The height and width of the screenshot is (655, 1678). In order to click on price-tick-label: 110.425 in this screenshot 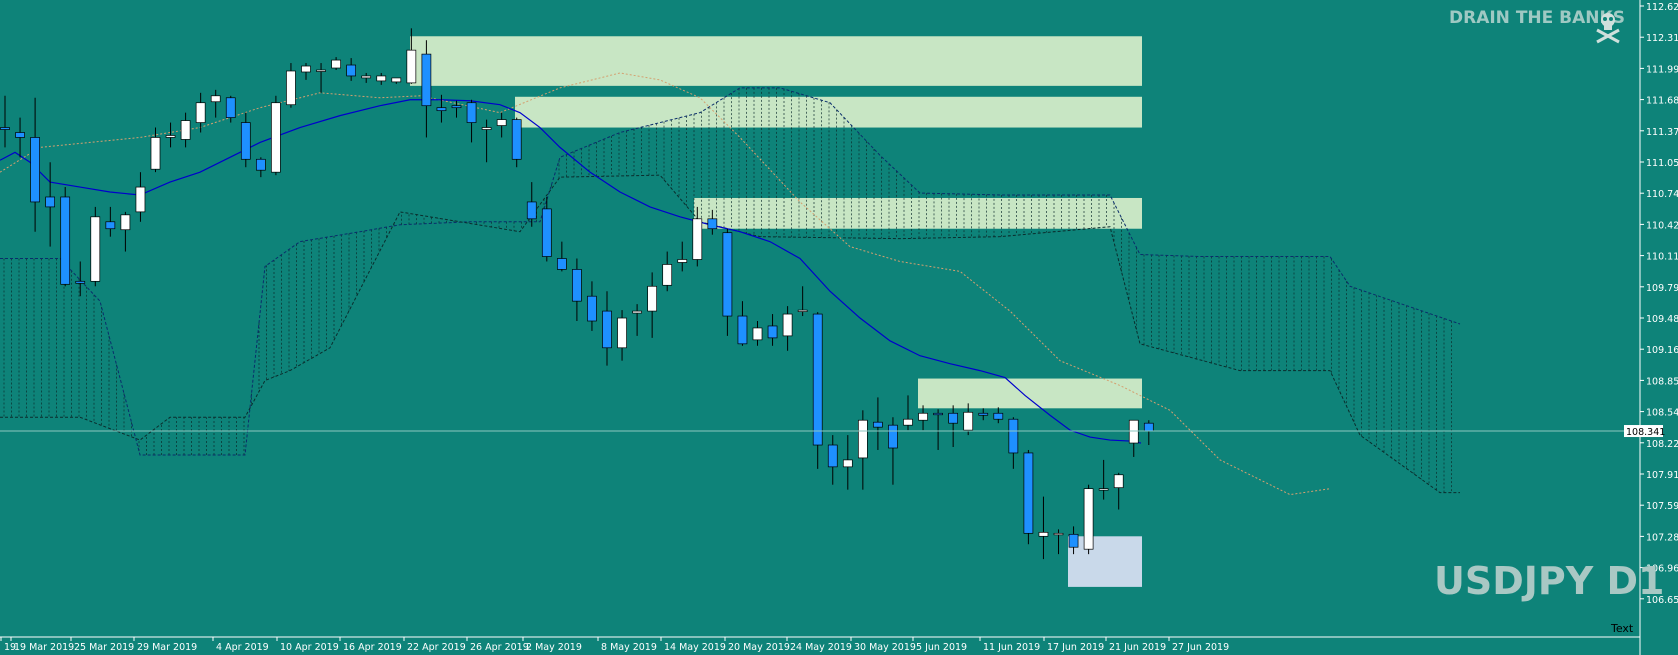, I will do `click(1662, 225)`.